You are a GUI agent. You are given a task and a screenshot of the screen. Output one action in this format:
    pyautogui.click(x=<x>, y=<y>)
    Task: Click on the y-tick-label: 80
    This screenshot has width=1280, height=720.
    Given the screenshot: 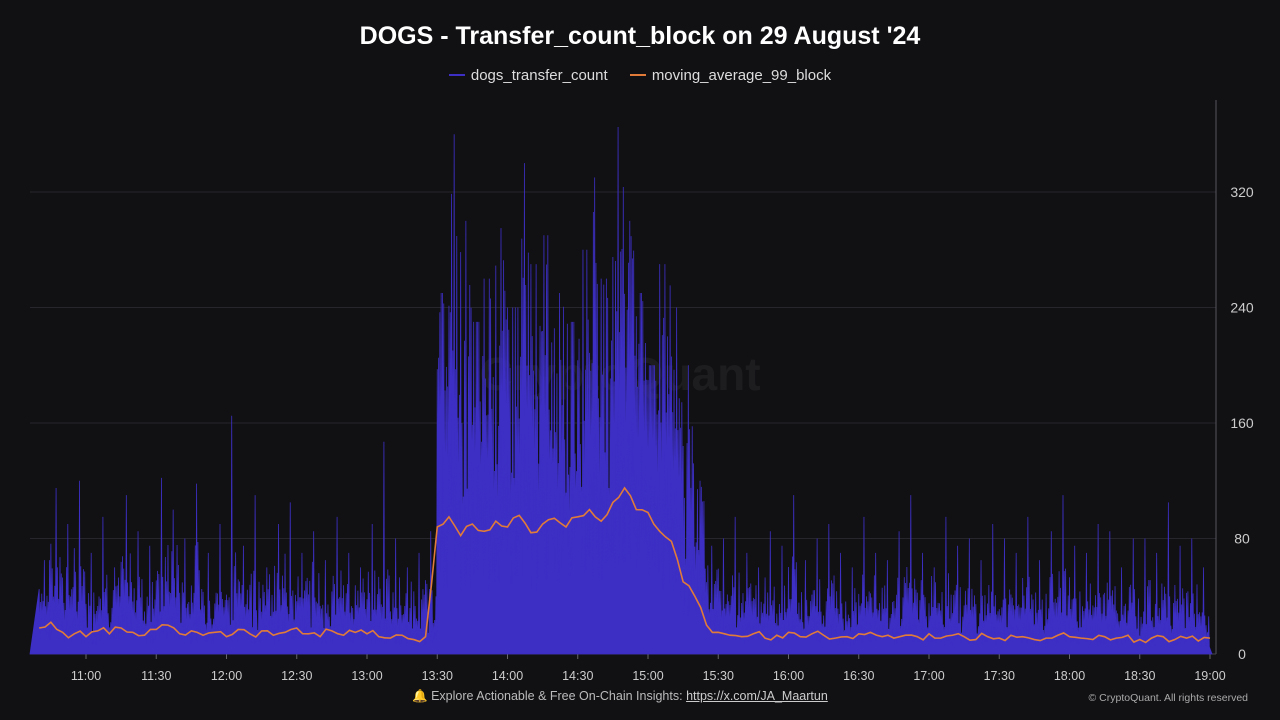 What is the action you would take?
    pyautogui.click(x=1242, y=539)
    